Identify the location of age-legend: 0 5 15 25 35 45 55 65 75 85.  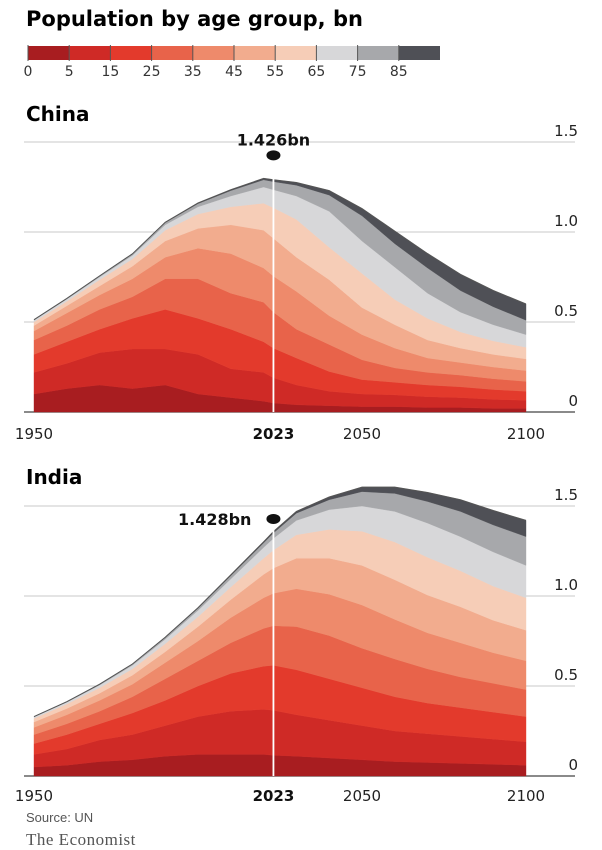
(232, 62).